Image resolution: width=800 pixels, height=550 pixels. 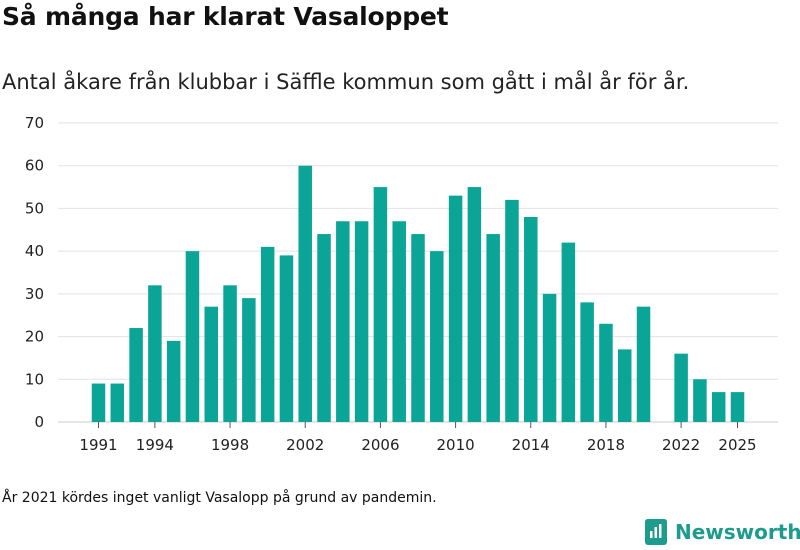 I want to click on x-tick-label: 2006, so click(x=380, y=445).